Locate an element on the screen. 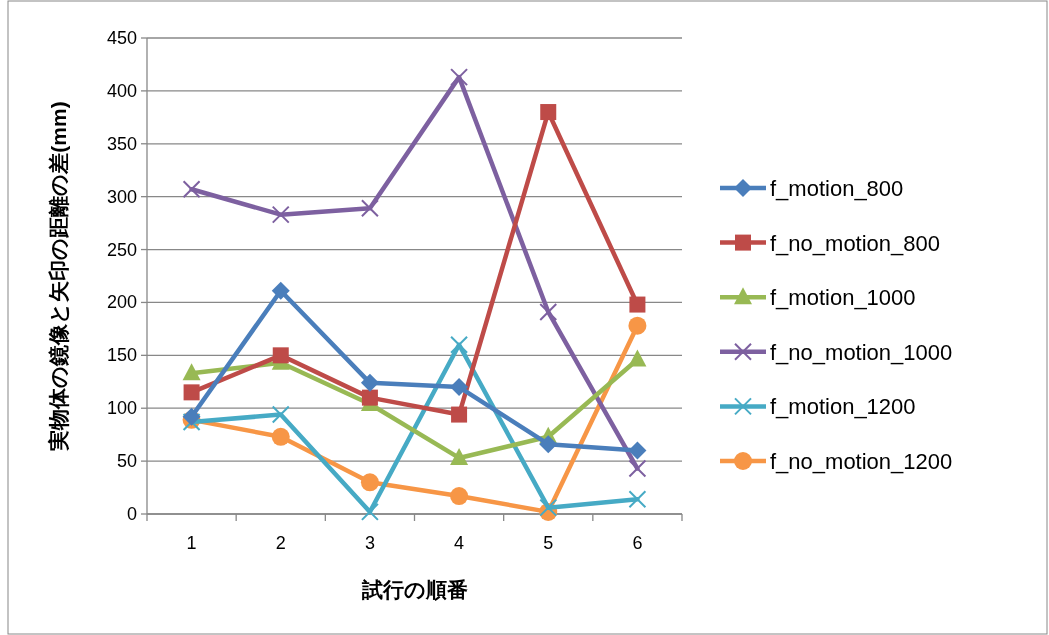 This screenshot has width=1049, height=635. legend-label: f_no_motion_800 is located at coordinates (855, 243).